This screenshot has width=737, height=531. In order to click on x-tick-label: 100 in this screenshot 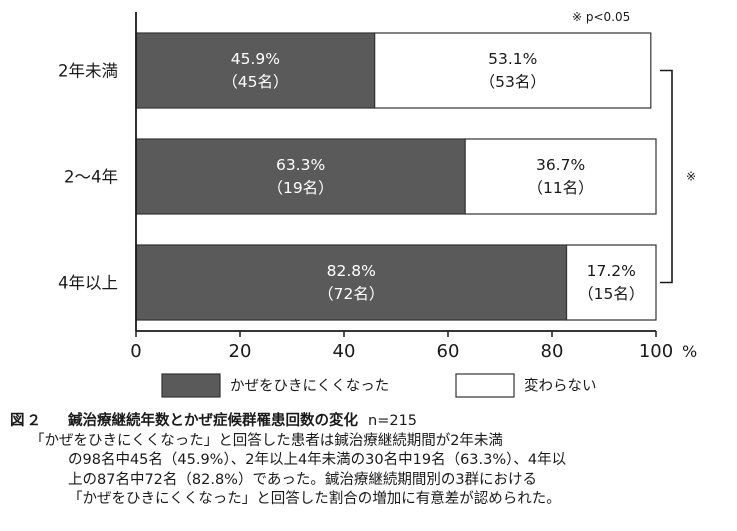, I will do `click(656, 351)`.